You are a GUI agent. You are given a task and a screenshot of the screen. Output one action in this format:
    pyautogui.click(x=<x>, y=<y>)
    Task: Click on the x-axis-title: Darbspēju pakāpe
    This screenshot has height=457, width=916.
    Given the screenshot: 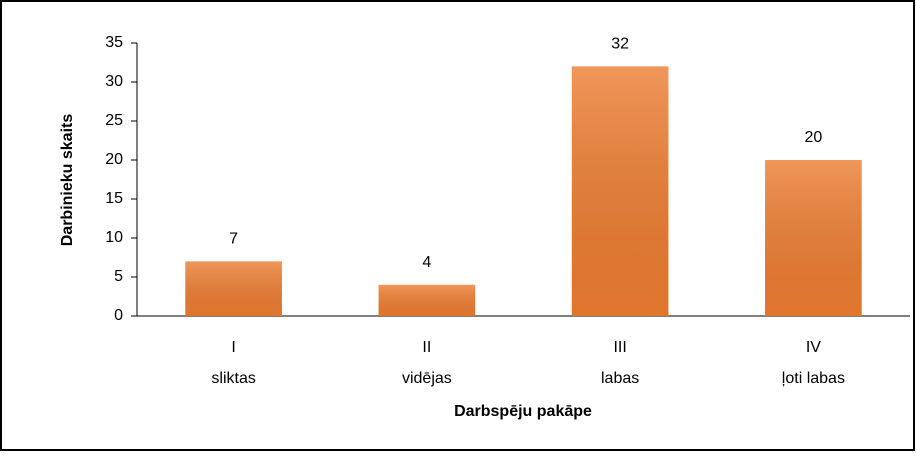 What is the action you would take?
    pyautogui.click(x=523, y=411)
    